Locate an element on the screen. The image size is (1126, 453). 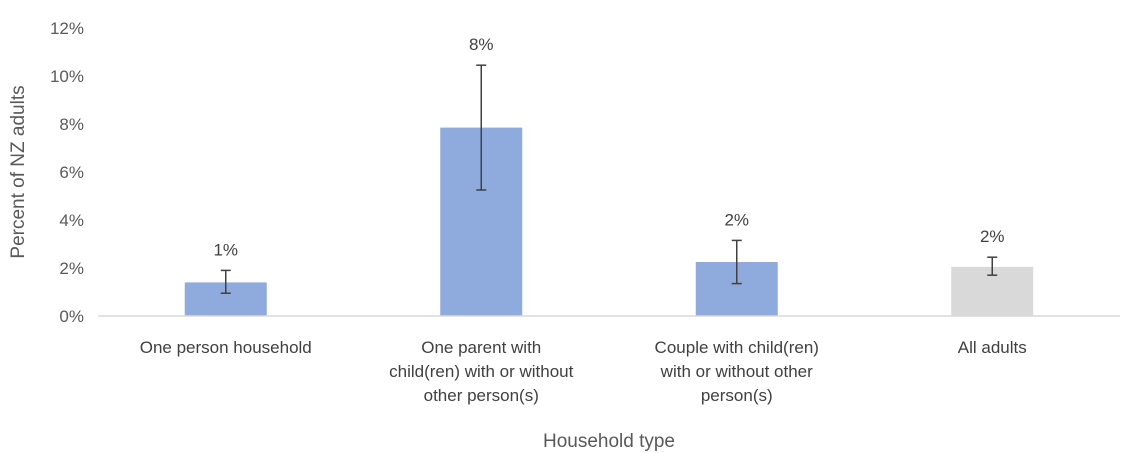
category-label-line: with or without other is located at coordinates (736, 371).